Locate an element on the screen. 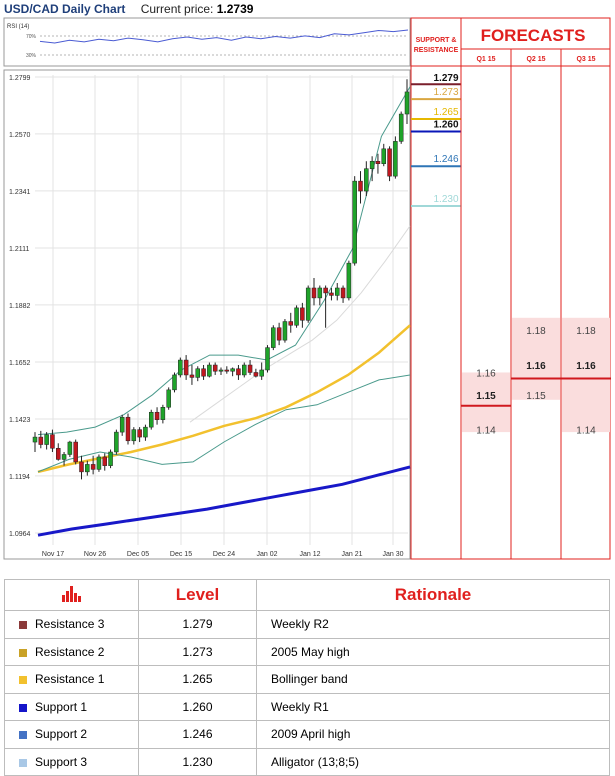  table-row: Support 2 1.246 2009 April high is located at coordinates (307, 734).